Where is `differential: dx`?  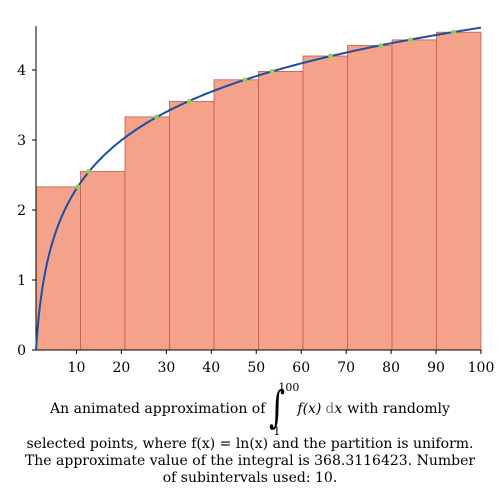
differential: dx is located at coordinates (333, 409).